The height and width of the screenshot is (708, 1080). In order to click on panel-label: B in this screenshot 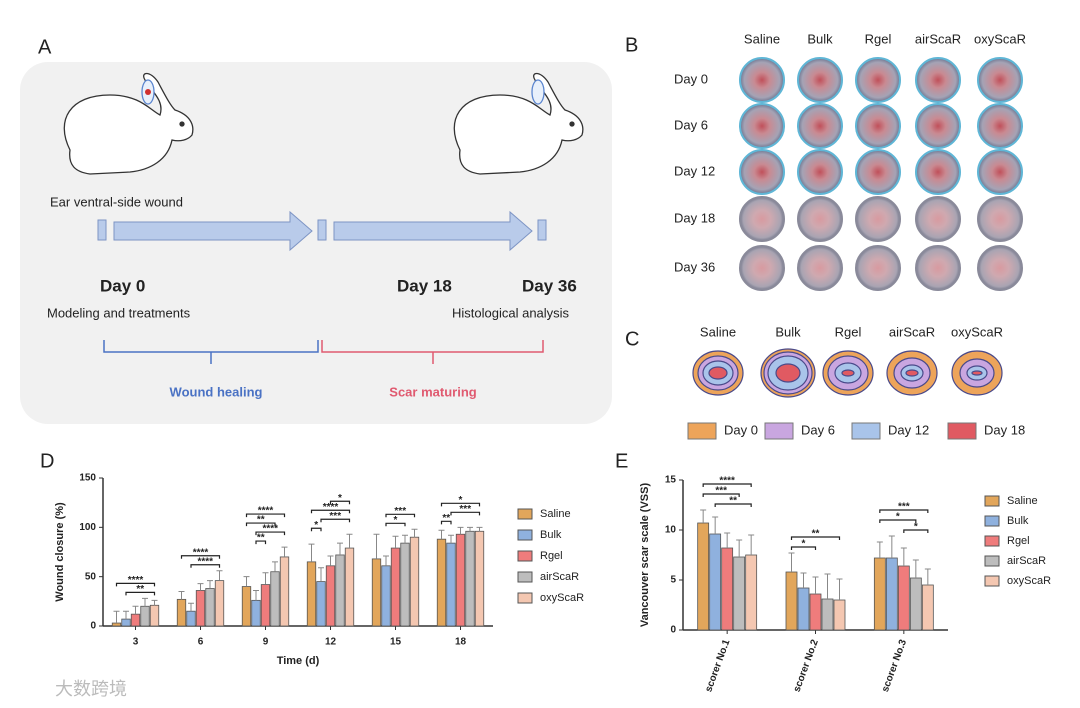, I will do `click(631, 45)`.